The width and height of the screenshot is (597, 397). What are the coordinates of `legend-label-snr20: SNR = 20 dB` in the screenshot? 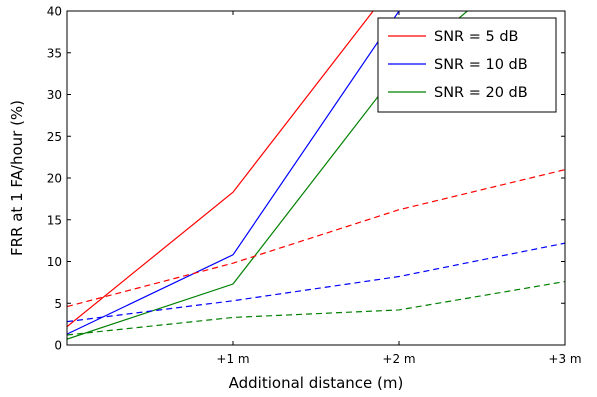 It's located at (481, 93).